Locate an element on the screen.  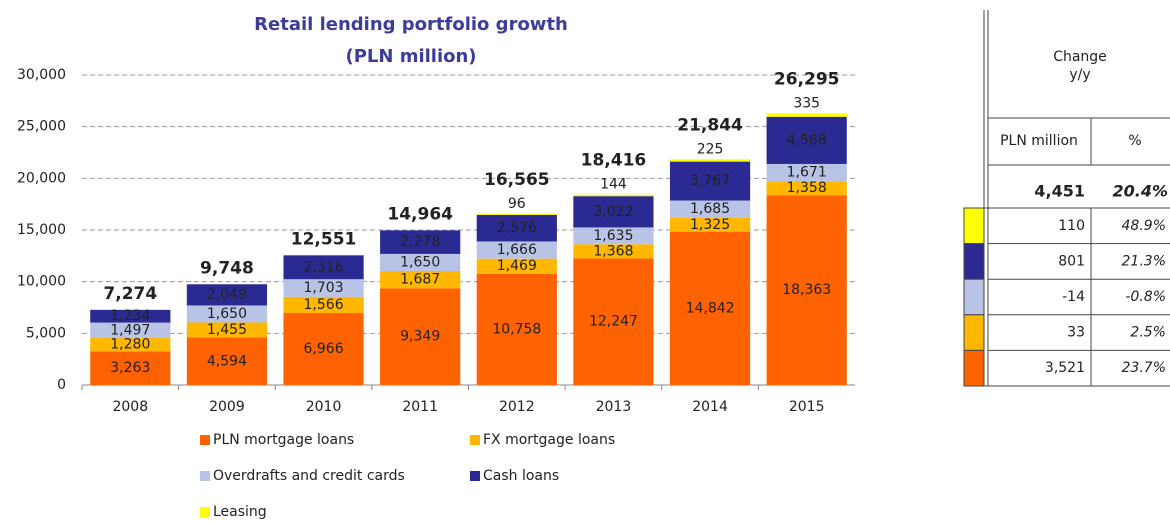
data-label: 4,568 is located at coordinates (807, 140).